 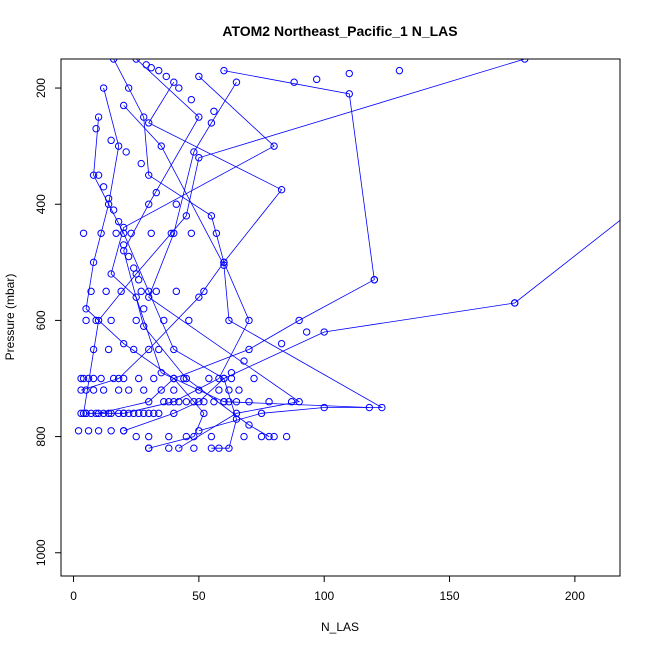 What do you see at coordinates (450, 596) in the screenshot?
I see `x-tick-label: 150` at bounding box center [450, 596].